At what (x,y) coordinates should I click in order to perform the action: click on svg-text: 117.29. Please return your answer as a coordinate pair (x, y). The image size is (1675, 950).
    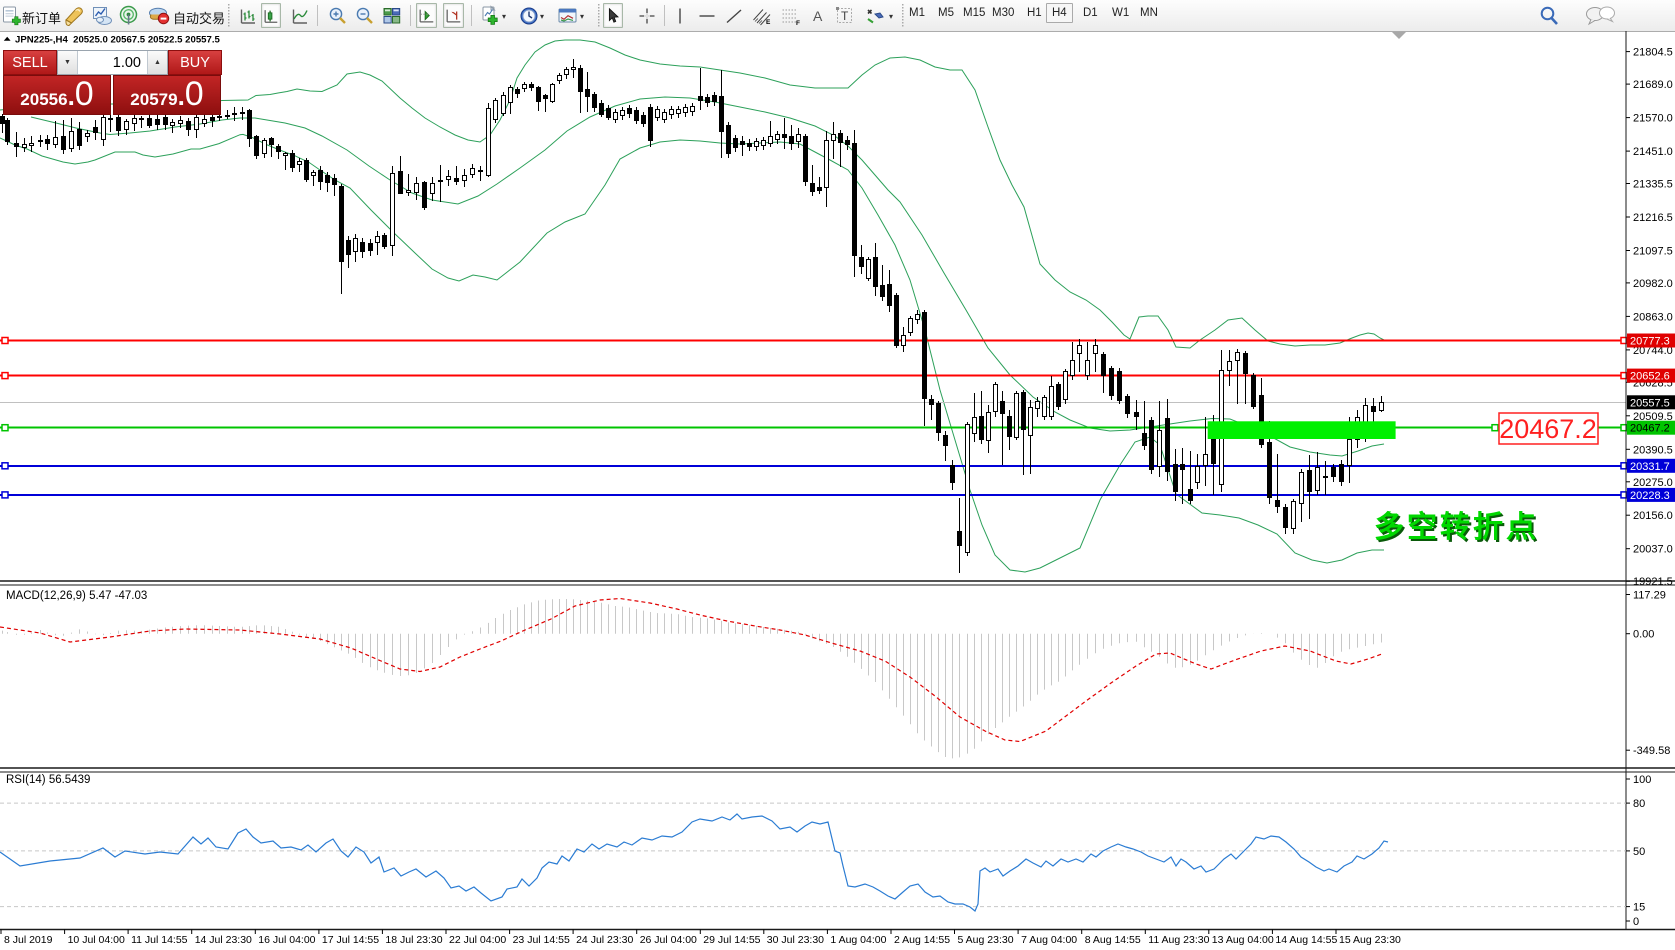
    Looking at the image, I should click on (1649, 596).